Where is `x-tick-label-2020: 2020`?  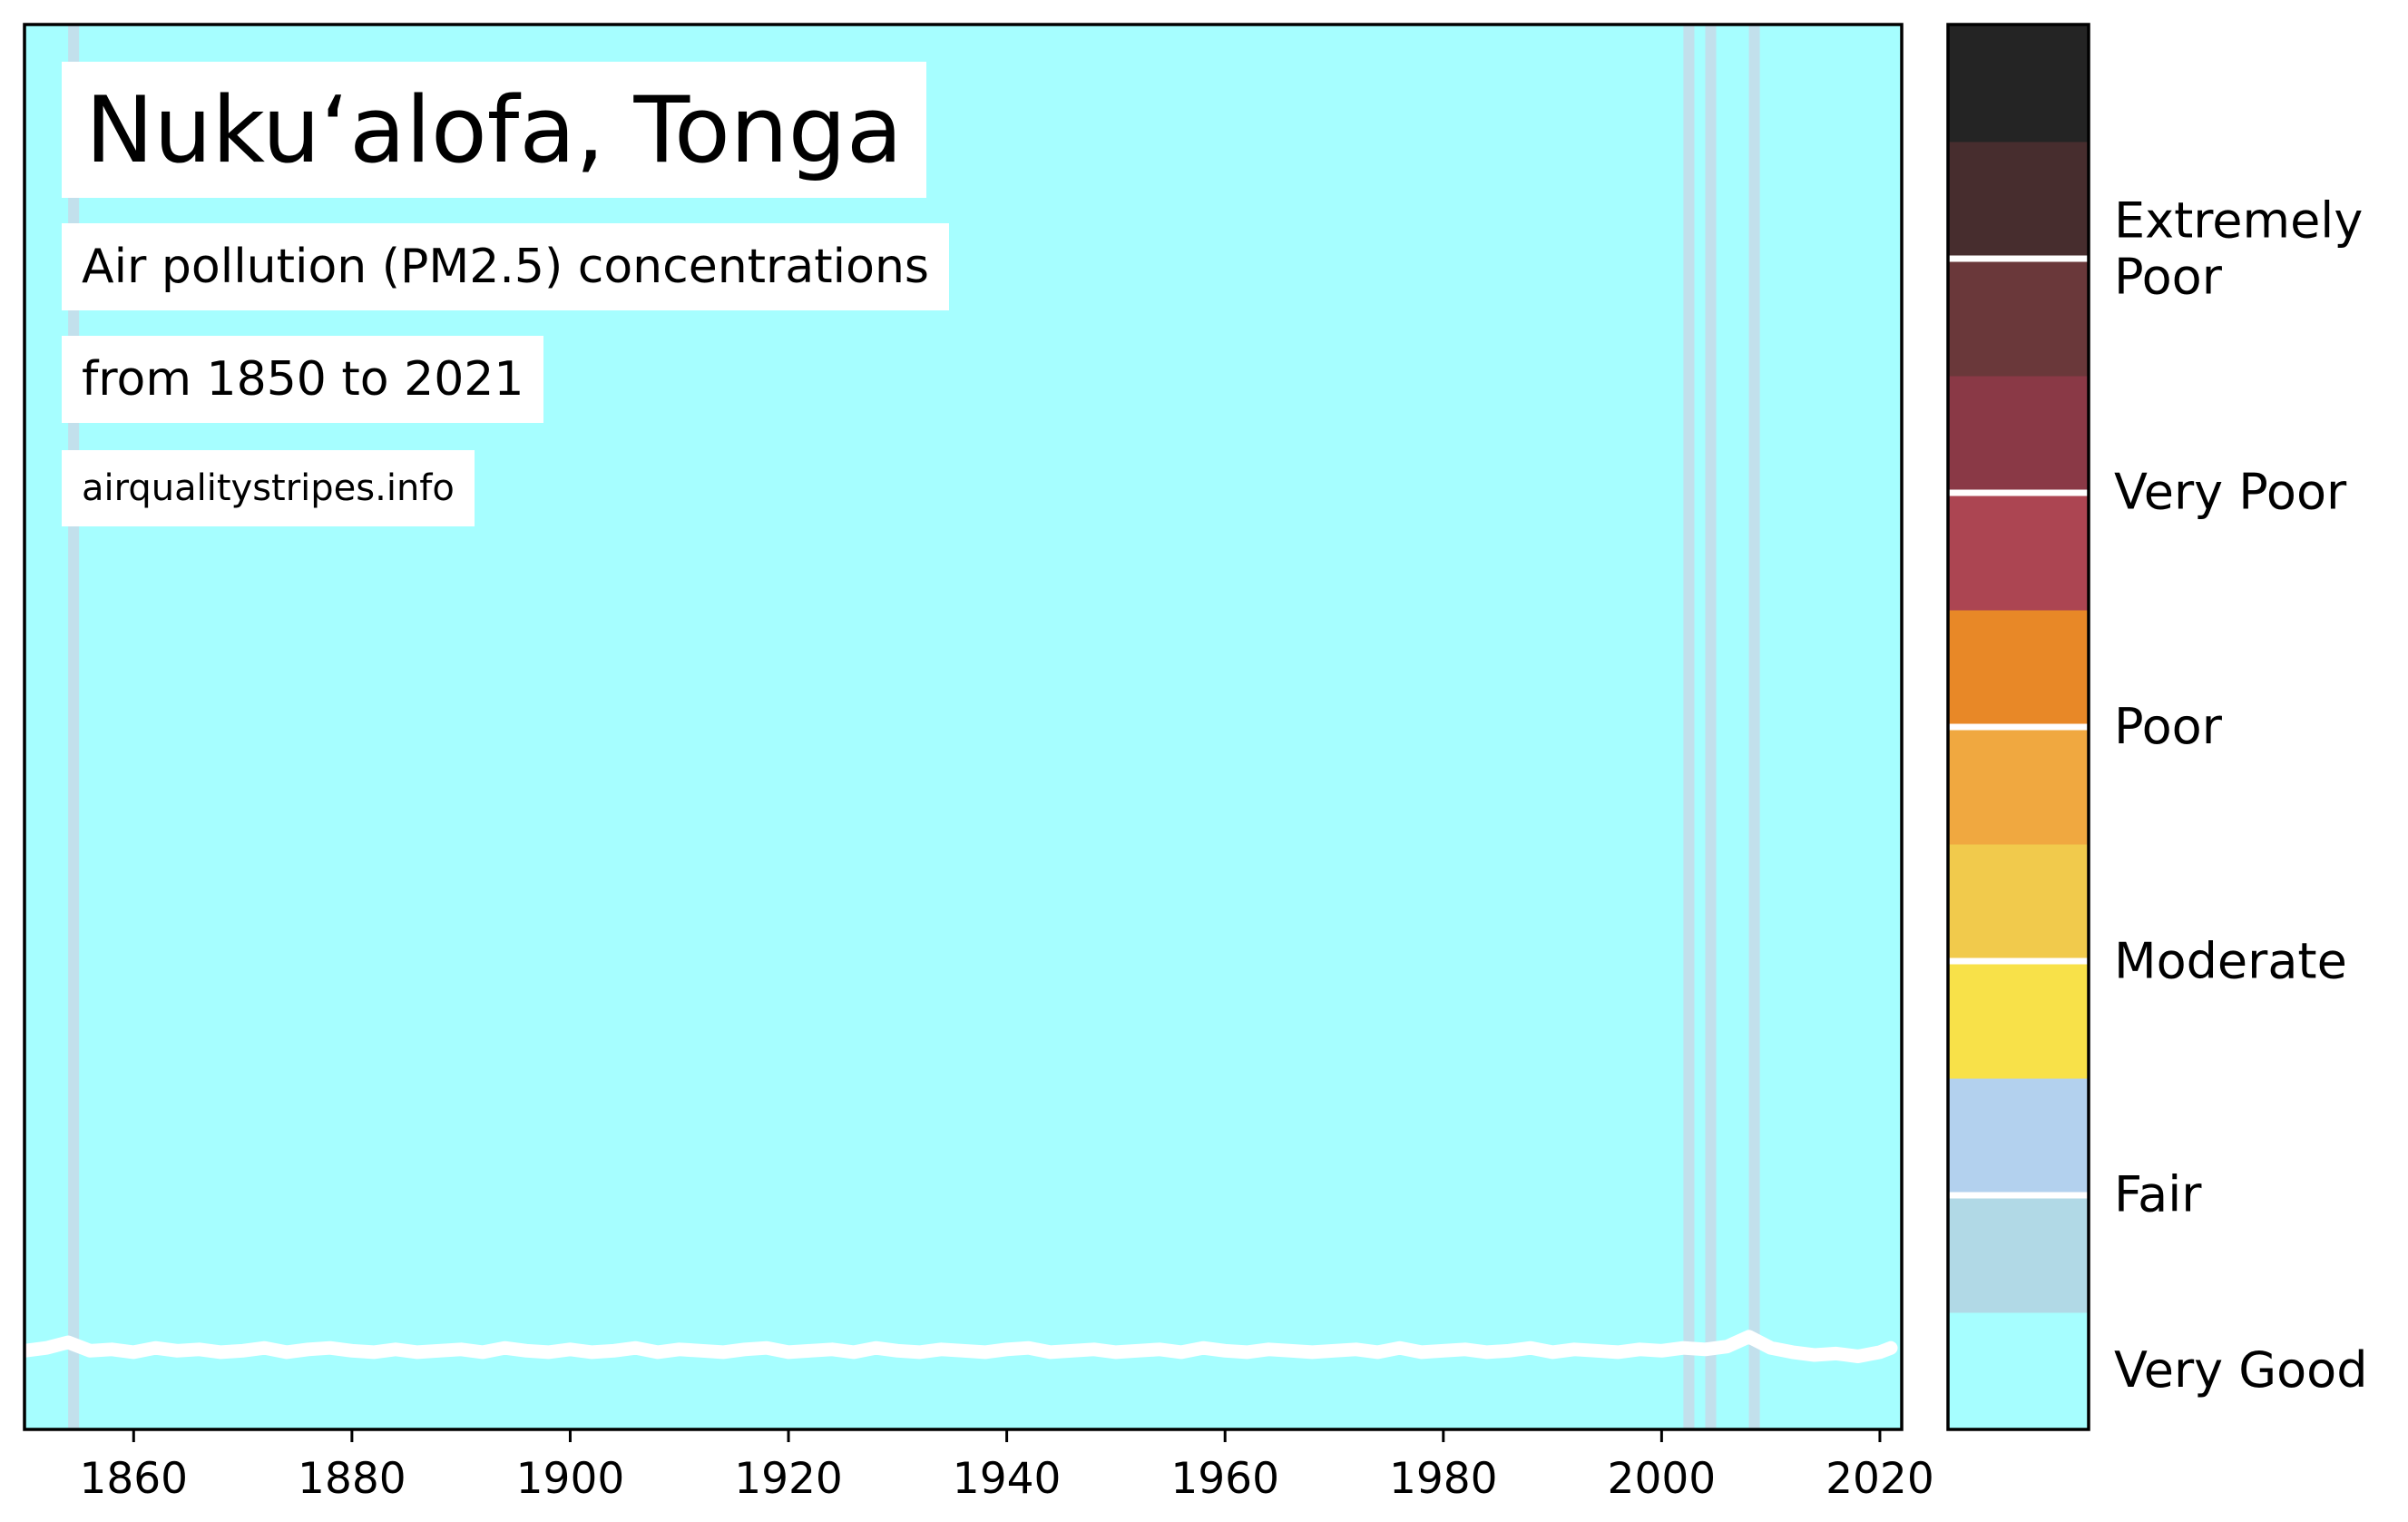 x-tick-label-2020: 2020 is located at coordinates (1880, 1479).